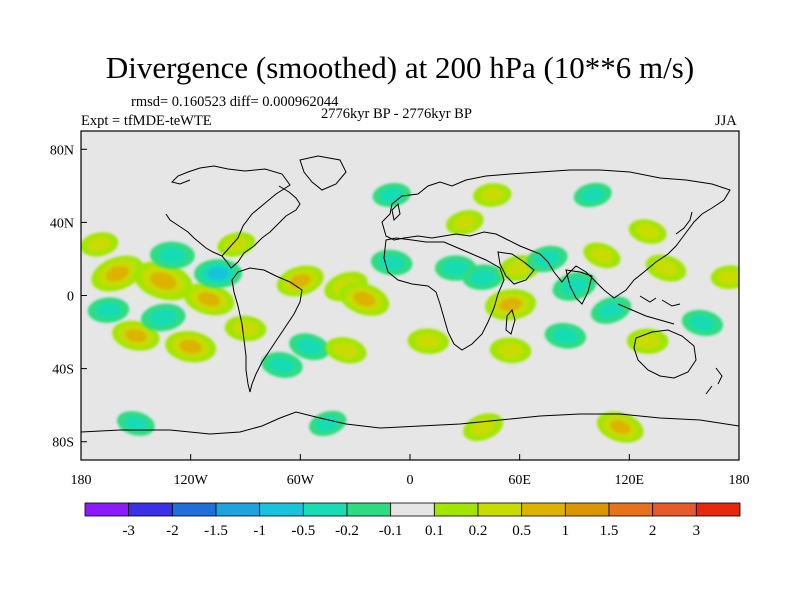  Describe the element at coordinates (62, 223) in the screenshot. I see `y-tick-label: 40N` at that location.